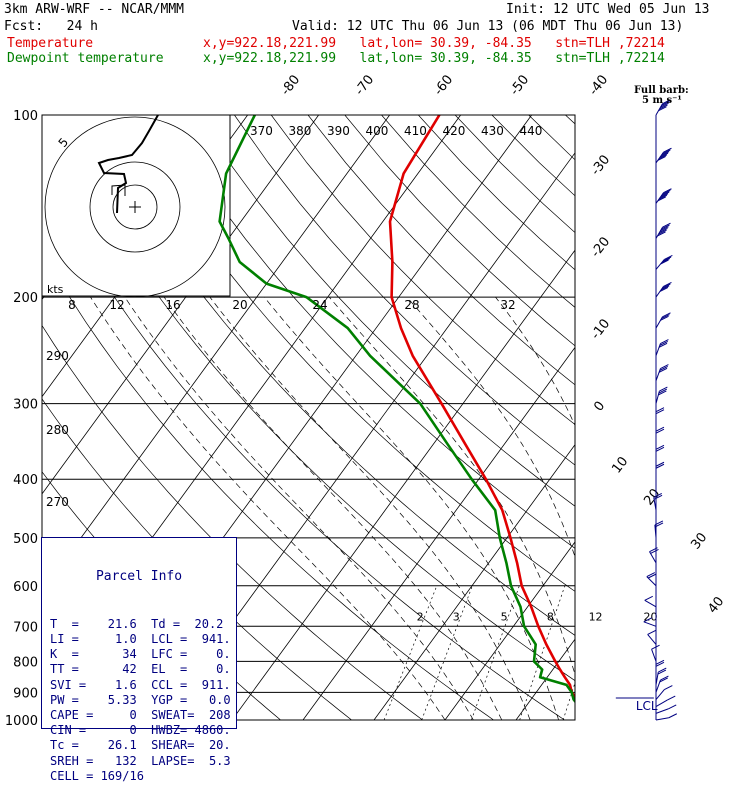 The width and height of the screenshot is (740, 799). What do you see at coordinates (139, 715) in the screenshot?
I see `parcel-info-row: CAPE = 0 SWEAT= 208` at bounding box center [139, 715].